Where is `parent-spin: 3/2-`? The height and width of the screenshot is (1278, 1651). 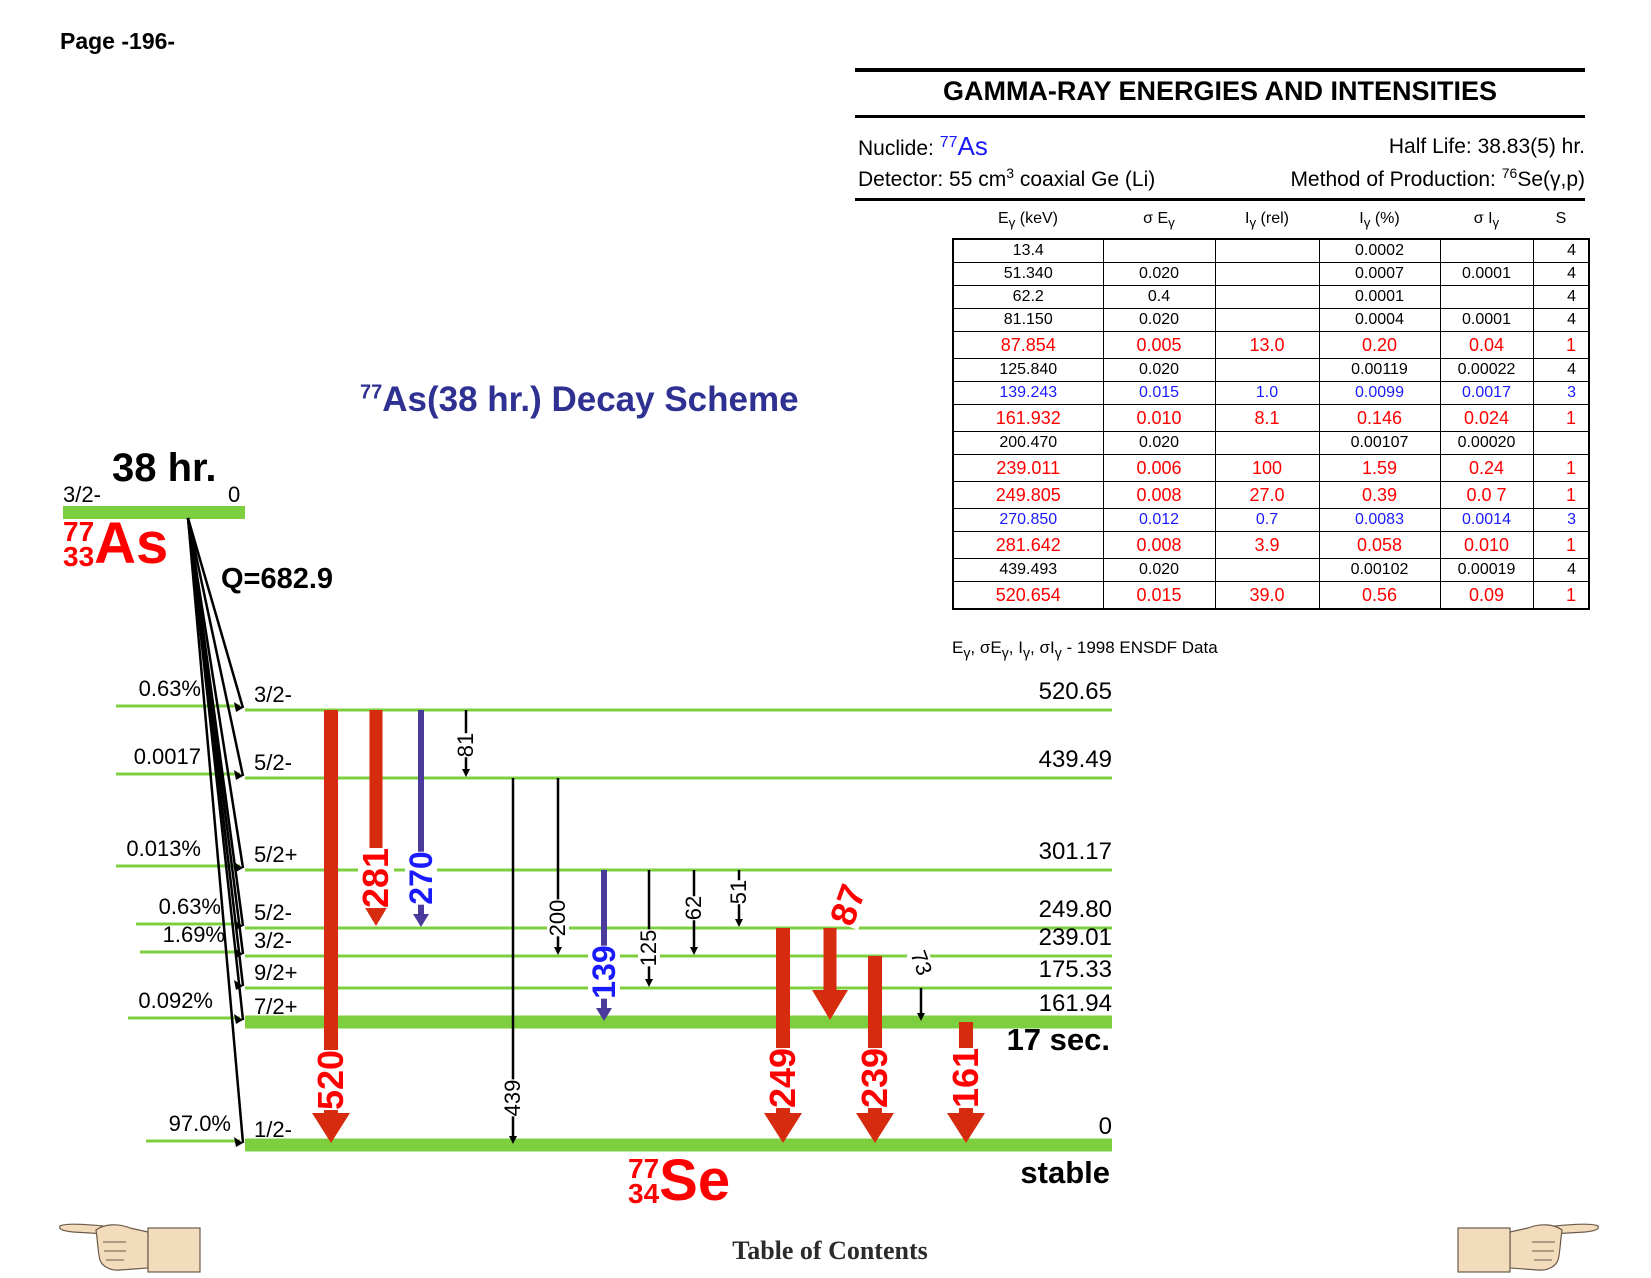
parent-spin: 3/2- is located at coordinates (82, 494).